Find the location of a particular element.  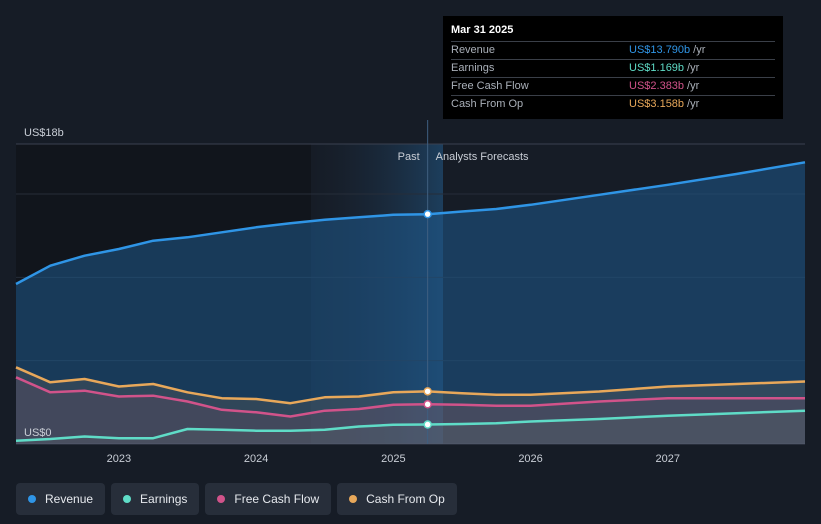

line-free-cash-flow is located at coordinates (410, 397).